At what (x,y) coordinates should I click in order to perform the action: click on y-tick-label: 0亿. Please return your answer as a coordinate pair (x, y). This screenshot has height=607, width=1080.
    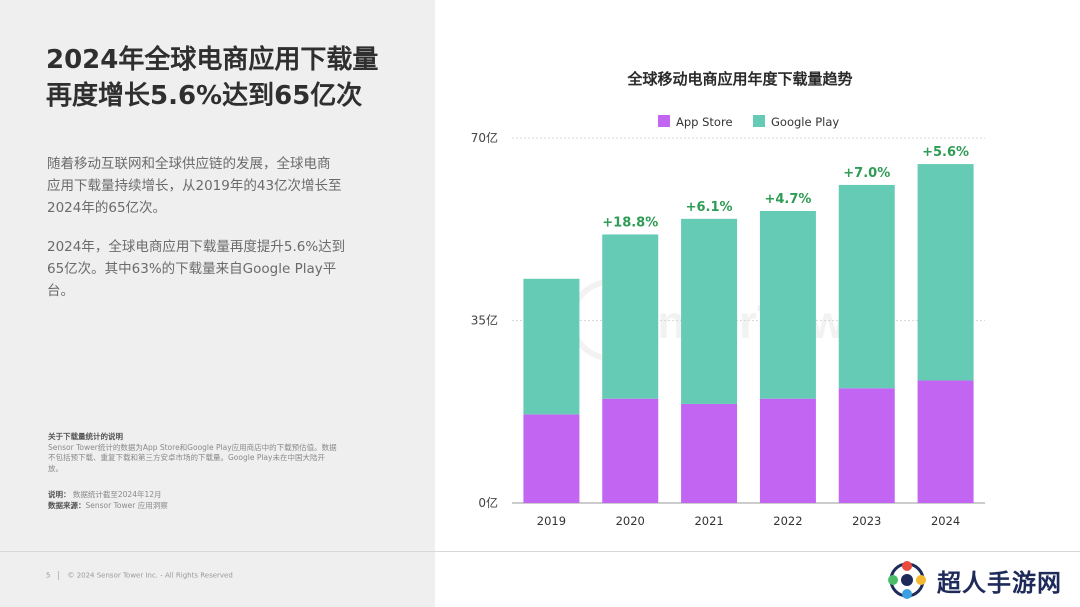
    Looking at the image, I should click on (488, 502).